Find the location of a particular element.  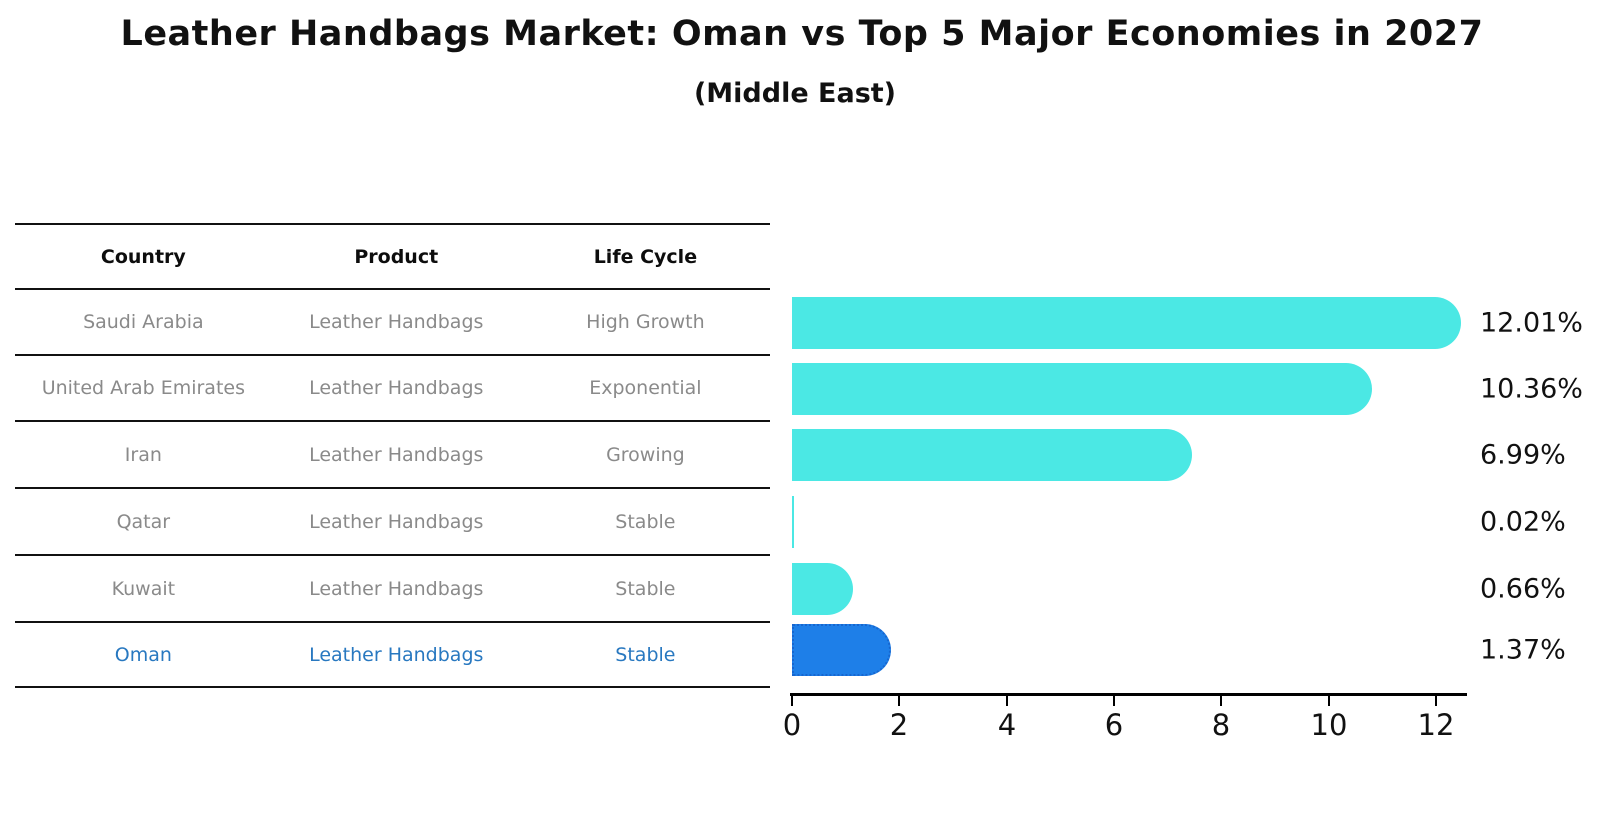

bar-uae is located at coordinates (1082, 389).